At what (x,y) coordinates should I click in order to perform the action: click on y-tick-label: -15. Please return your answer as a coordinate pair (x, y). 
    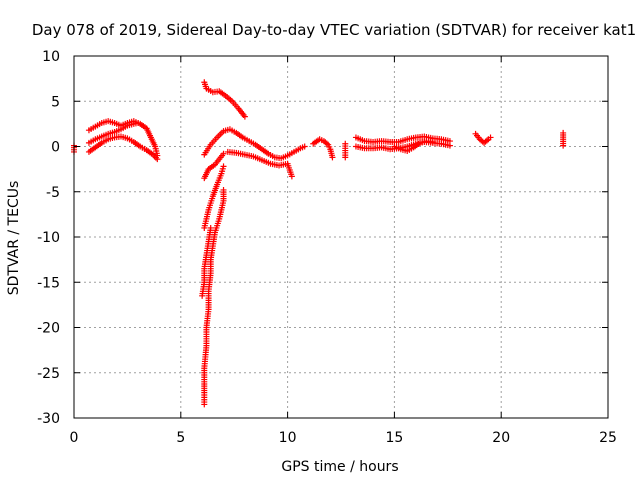
    Looking at the image, I should click on (48, 283).